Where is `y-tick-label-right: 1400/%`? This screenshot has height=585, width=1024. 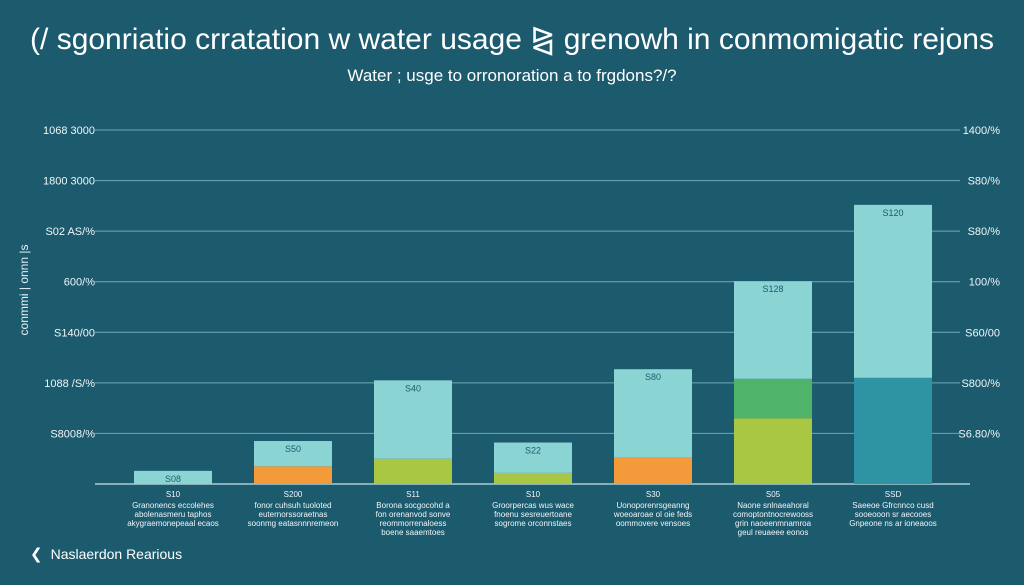
y-tick-label-right: 1400/% is located at coordinates (982, 131).